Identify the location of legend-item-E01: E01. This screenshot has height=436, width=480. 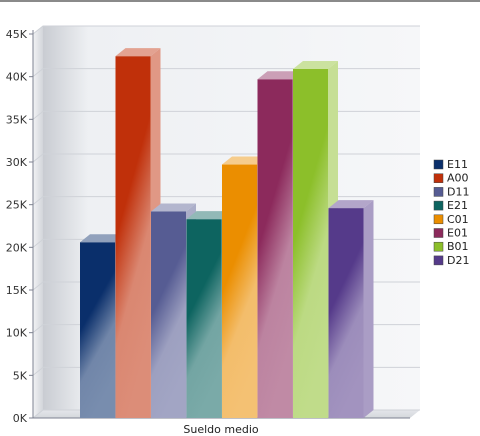
(450, 233).